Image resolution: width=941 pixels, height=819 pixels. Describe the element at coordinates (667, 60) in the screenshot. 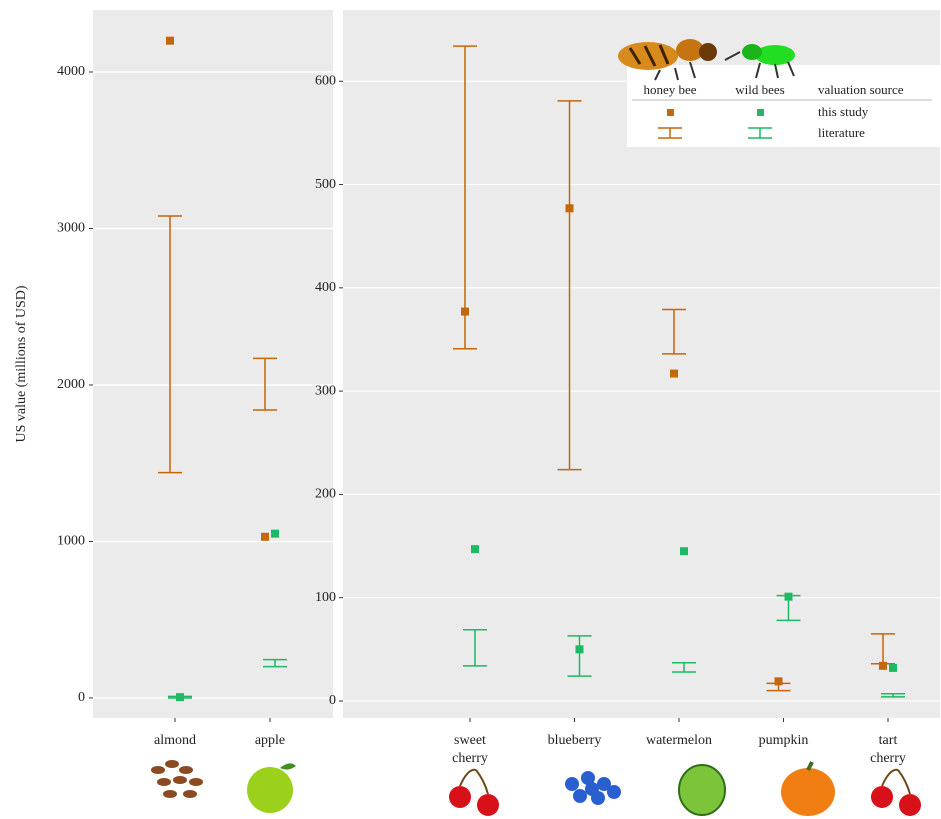

I see `honey-bee-icon` at that location.